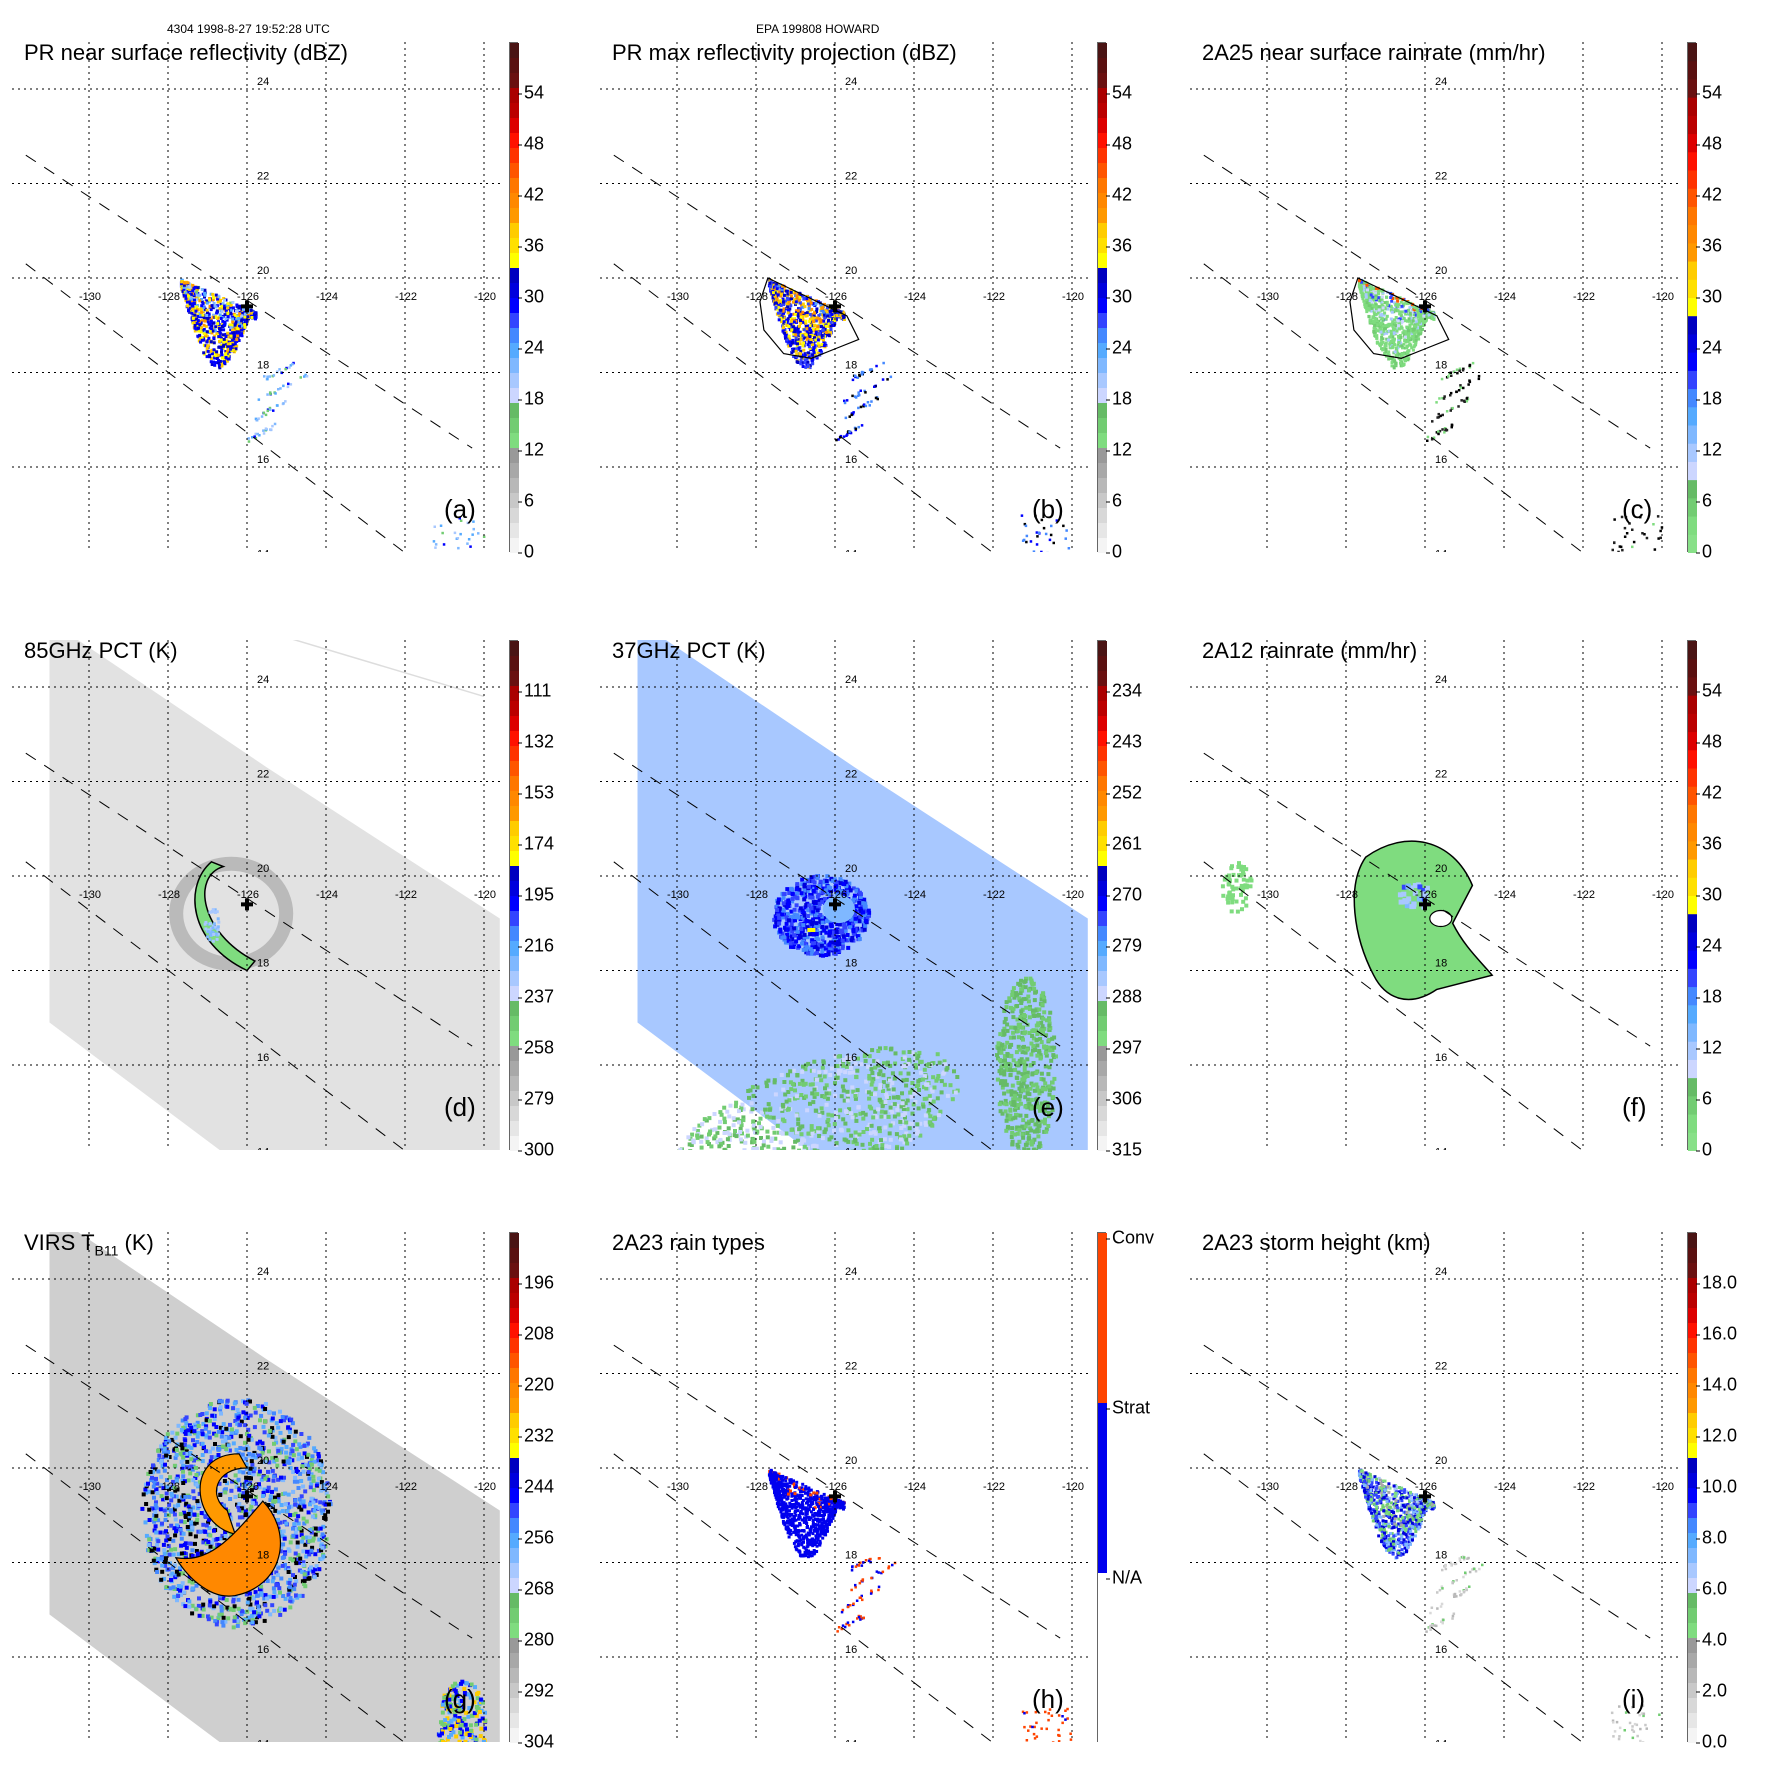 This screenshot has height=1792, width=1771. I want to click on lat-tick-label: 16, so click(851, 460).